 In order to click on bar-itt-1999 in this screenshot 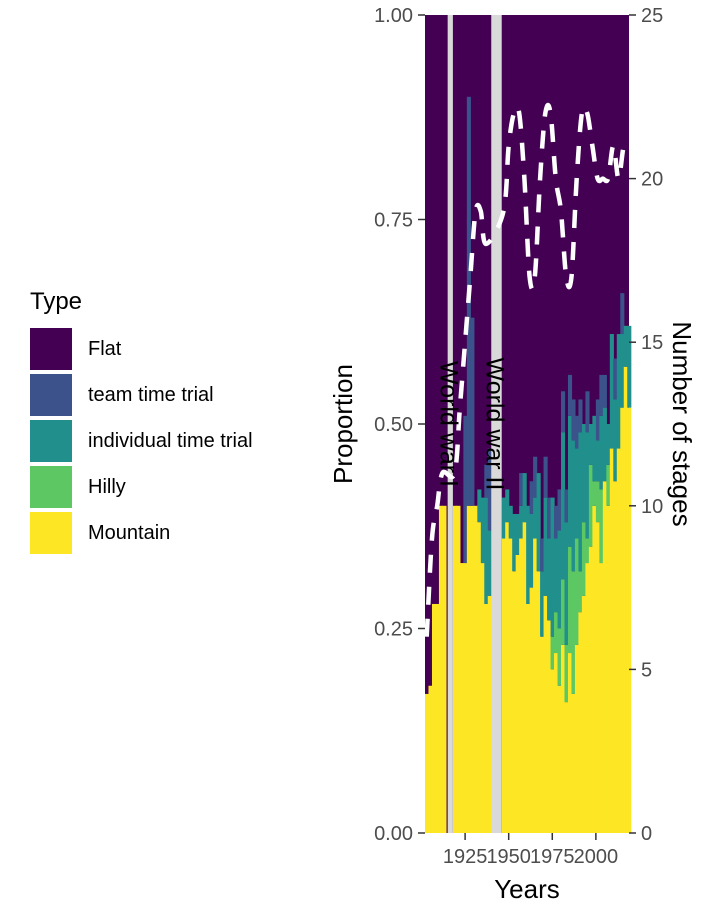, I will do `click(594, 448)`.